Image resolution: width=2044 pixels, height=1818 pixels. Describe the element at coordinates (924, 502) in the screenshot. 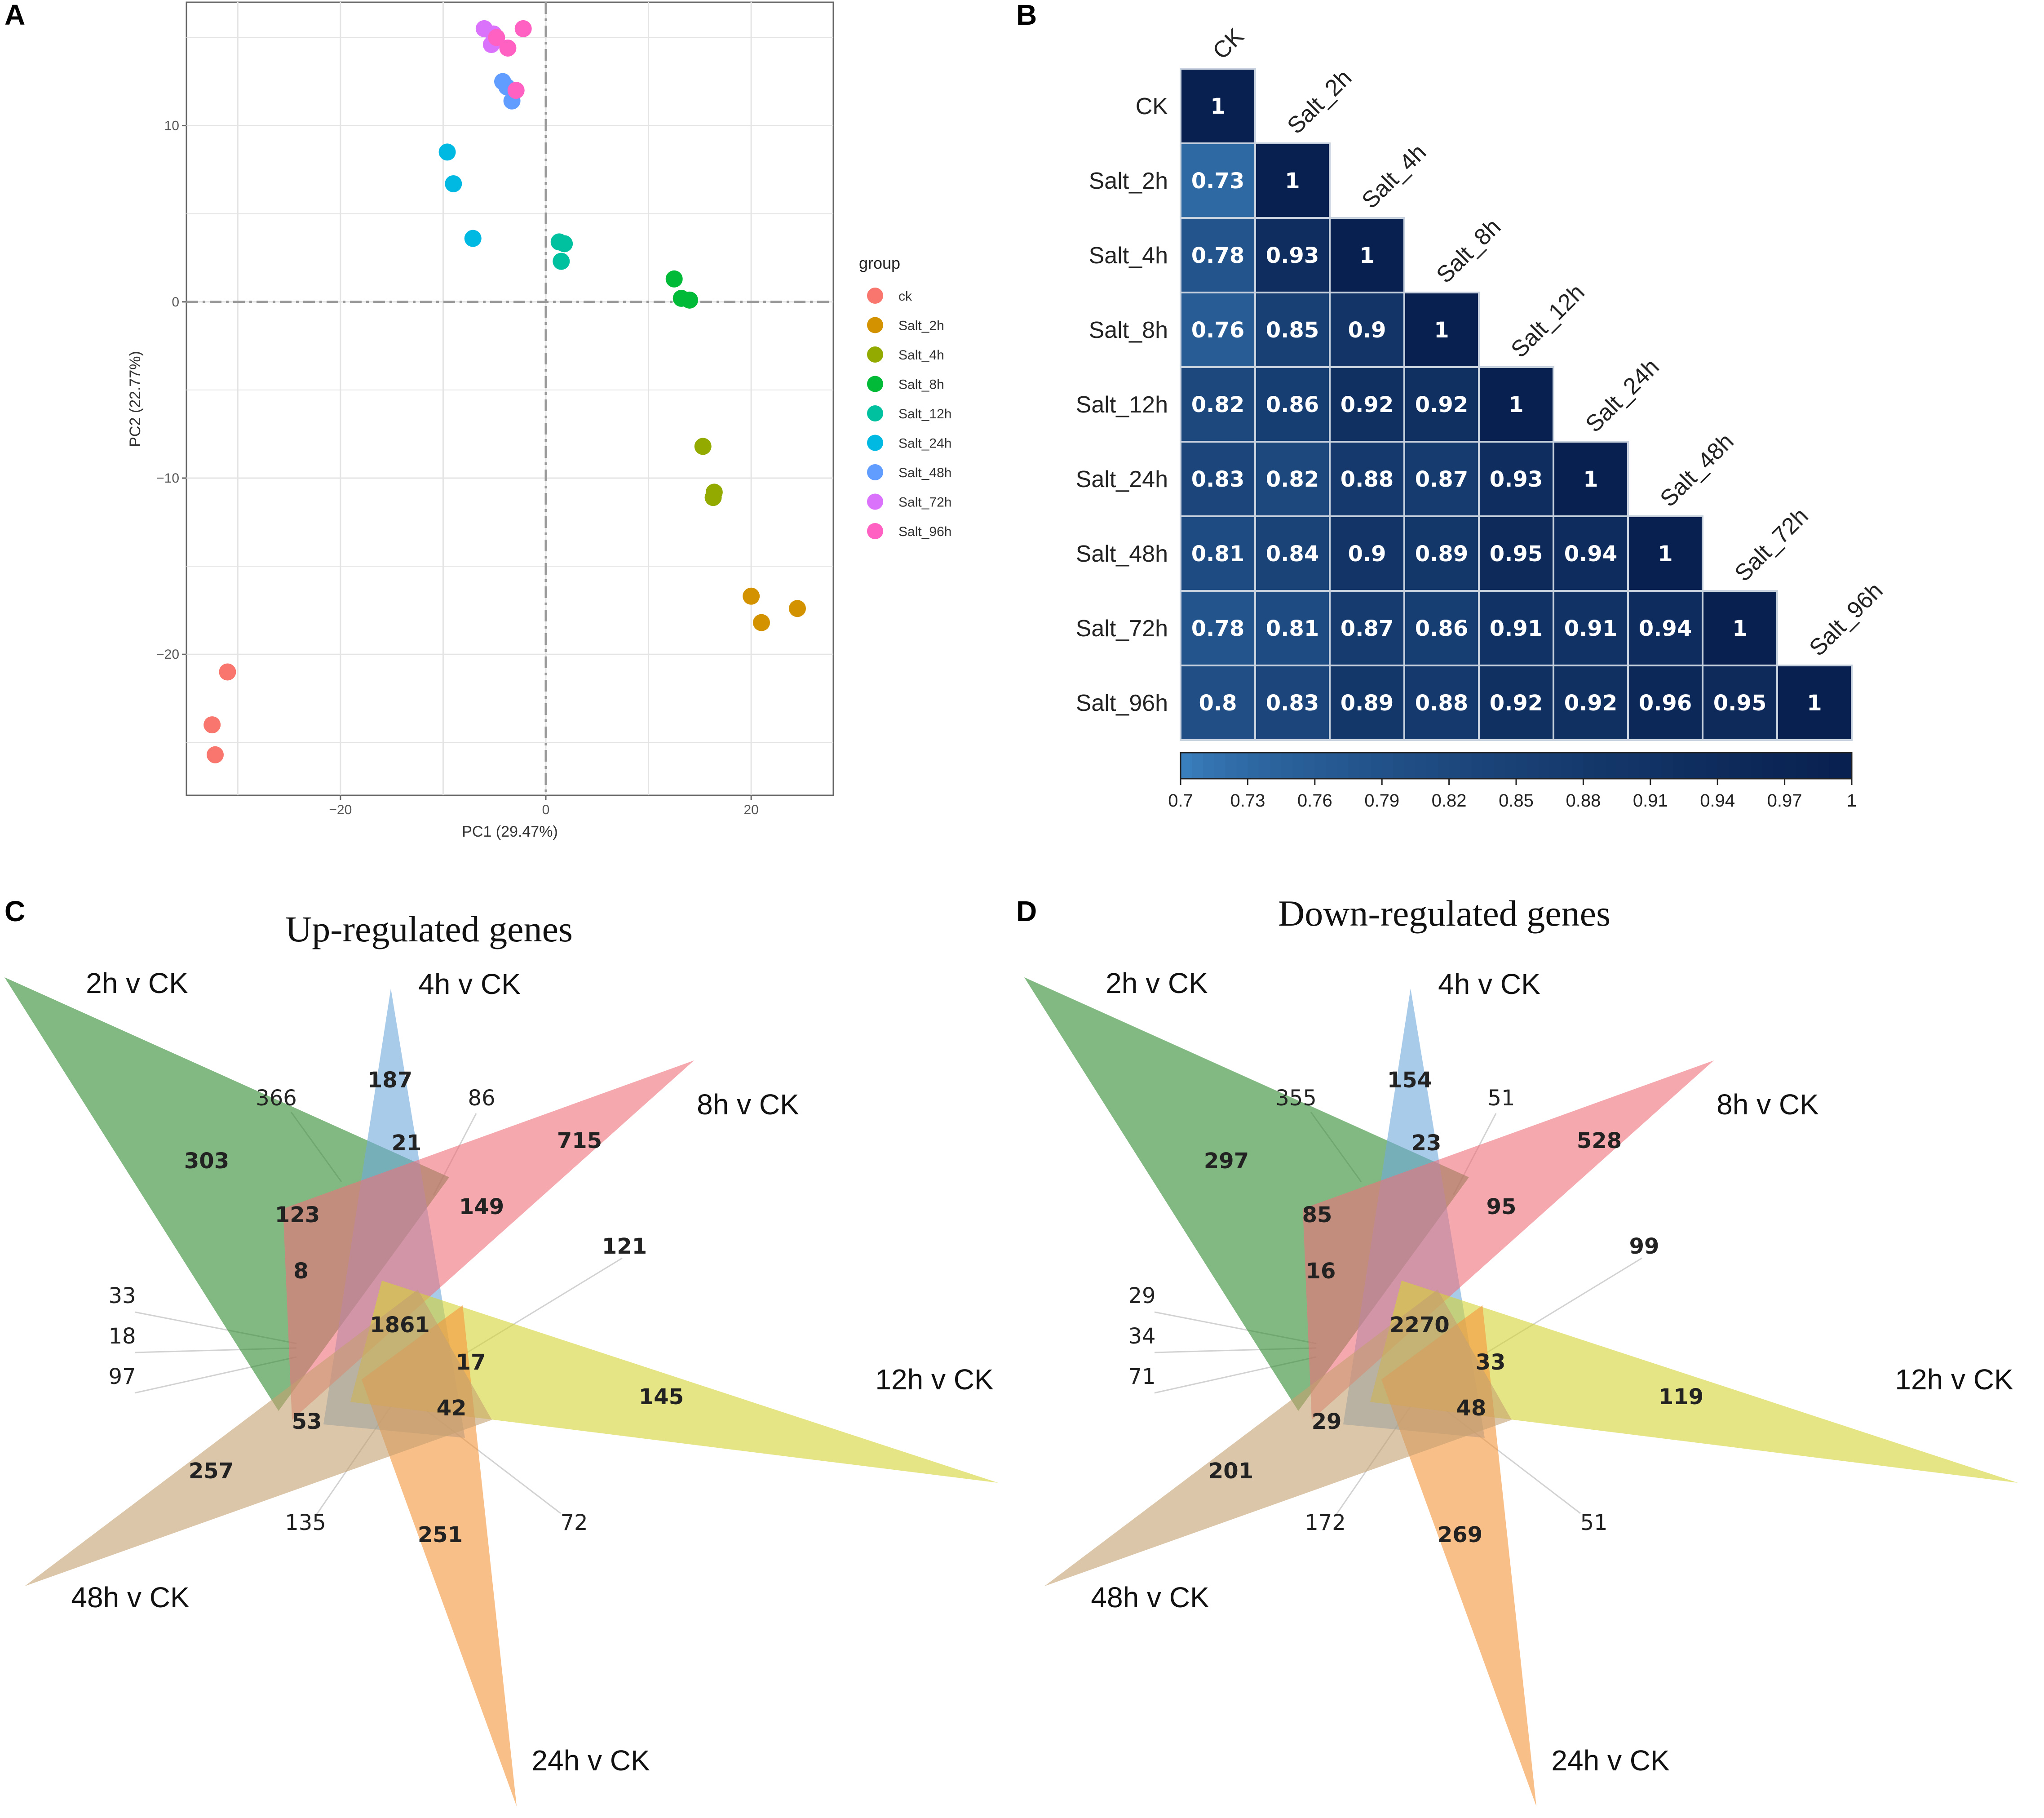

I see `legend-label: Salt_72h` at that location.